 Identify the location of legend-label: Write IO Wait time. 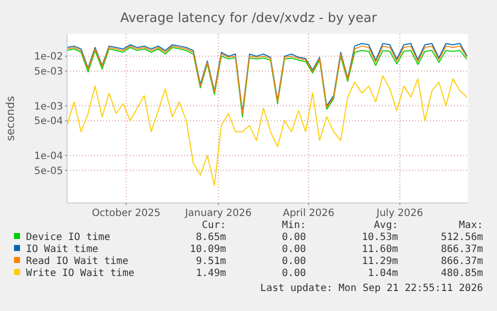
(80, 273).